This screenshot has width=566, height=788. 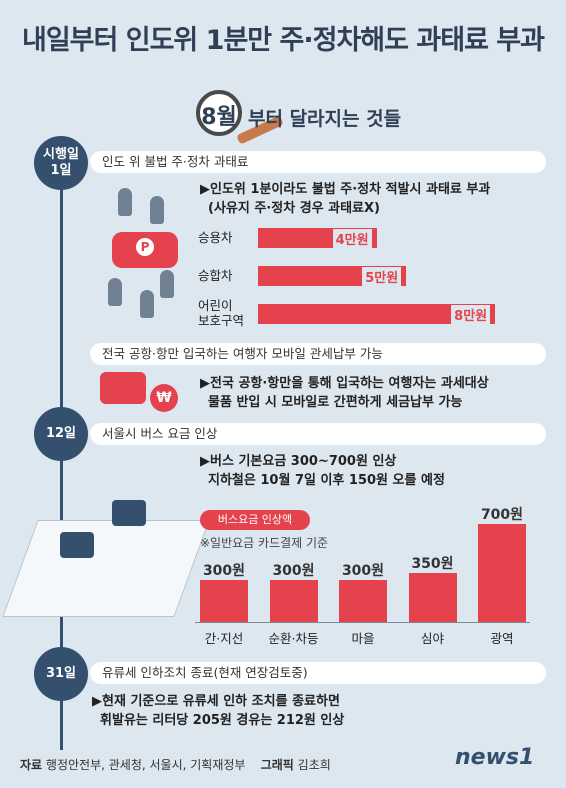 What do you see at coordinates (326, 480) in the screenshot?
I see `bus-desc-line2: 지하철은 10월 7일 이후 150원 오를 예정` at bounding box center [326, 480].